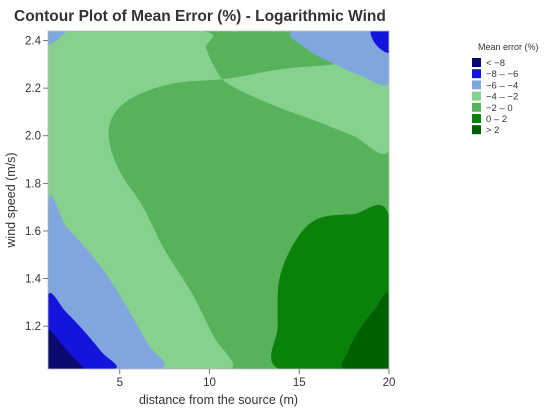  What do you see at coordinates (502, 85) in the screenshot?
I see `legend-label: −6 – −4` at bounding box center [502, 85].